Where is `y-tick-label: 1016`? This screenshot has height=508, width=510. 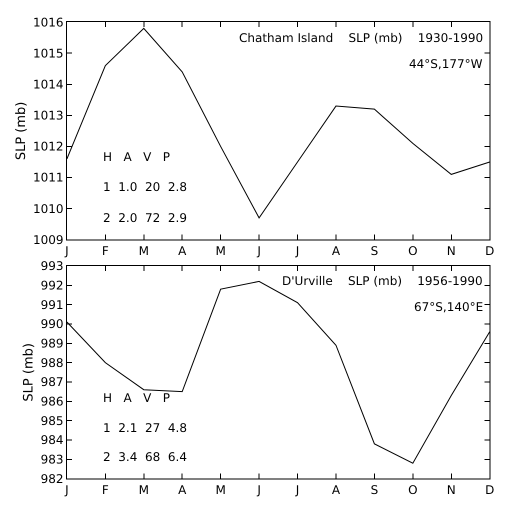 y-tick-label: 1016 is located at coordinates (48, 22).